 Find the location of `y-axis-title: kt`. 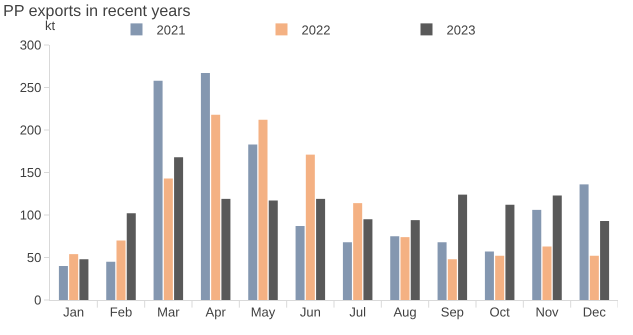

y-axis-title: kt is located at coordinates (50, 25).